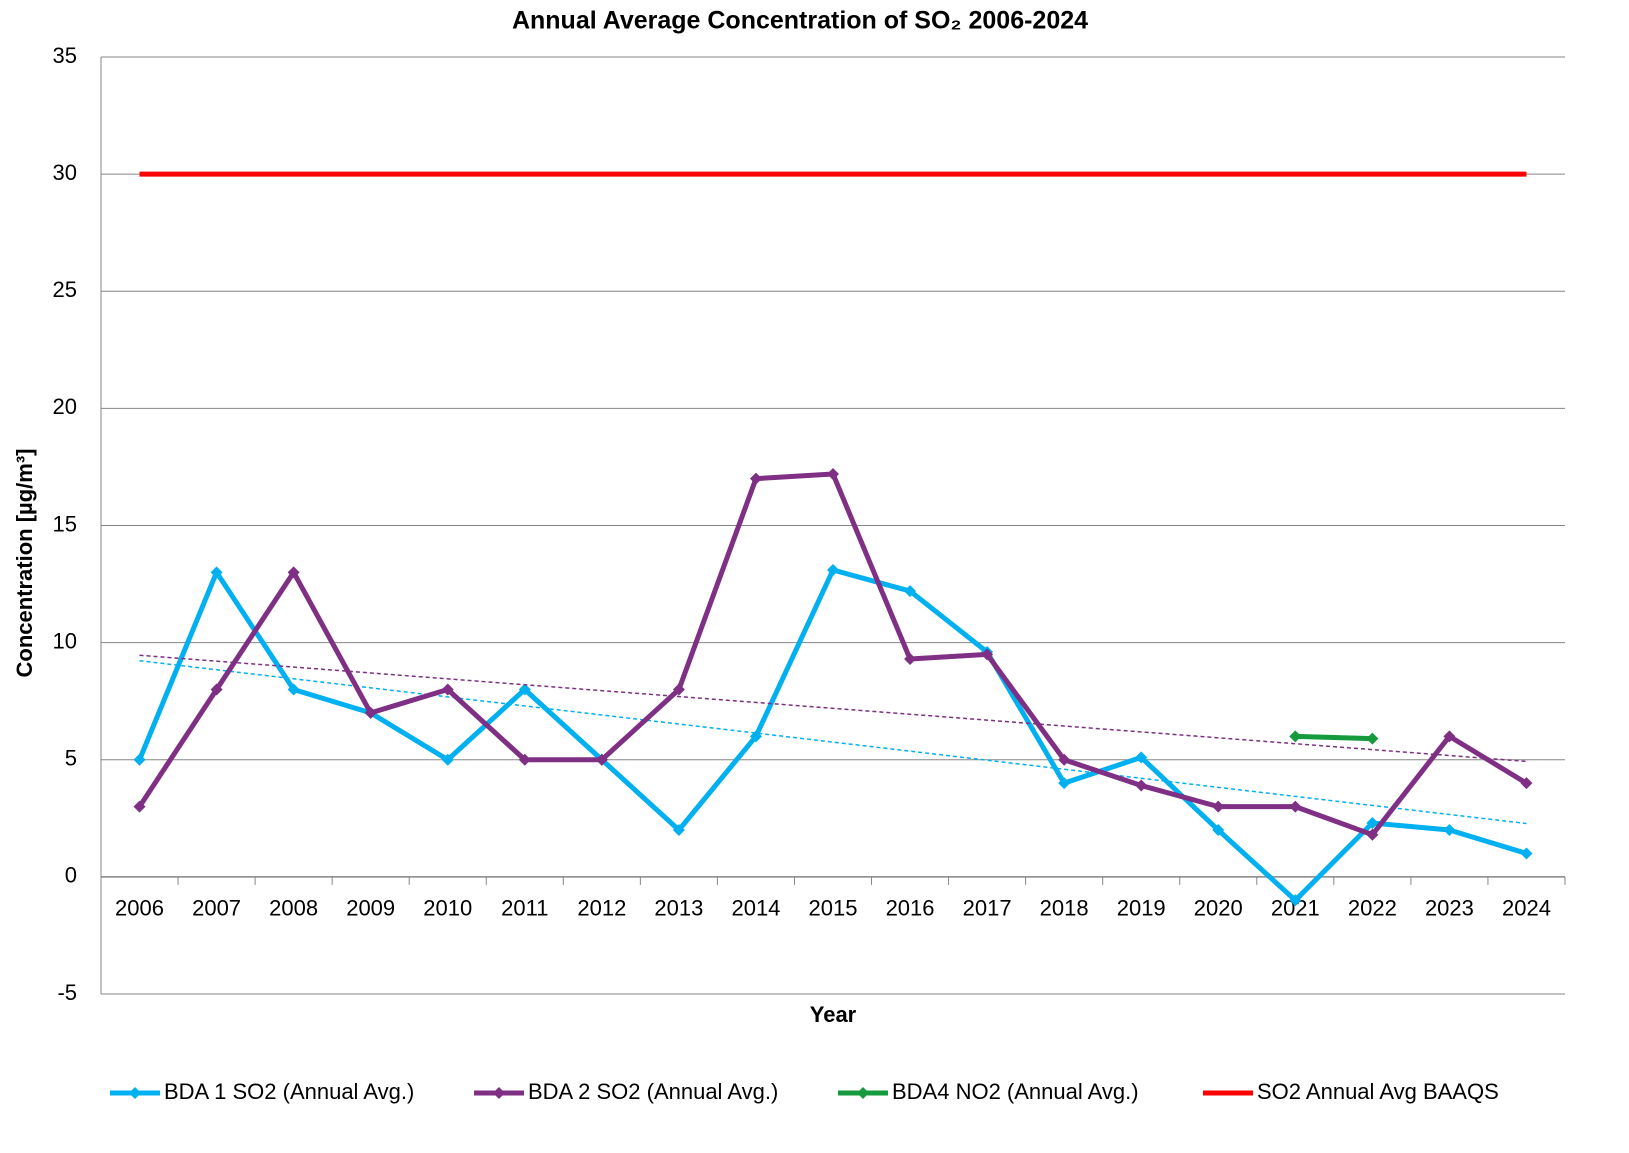  I want to click on legend-label: BDA 1 SO2 (Annual Avg.), so click(289, 1091).